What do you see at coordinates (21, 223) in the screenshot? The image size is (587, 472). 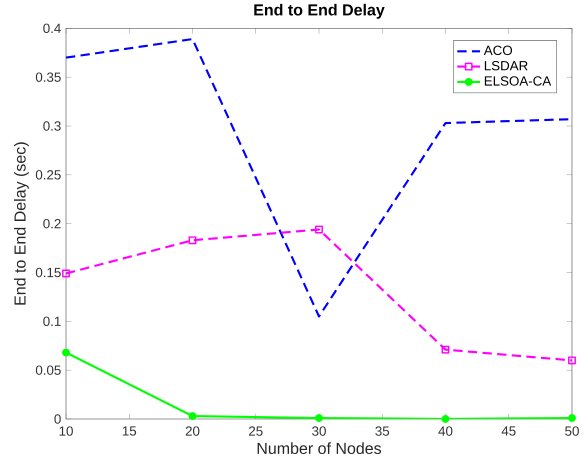 I see `y-axis-title: End to End Delay (sec)` at bounding box center [21, 223].